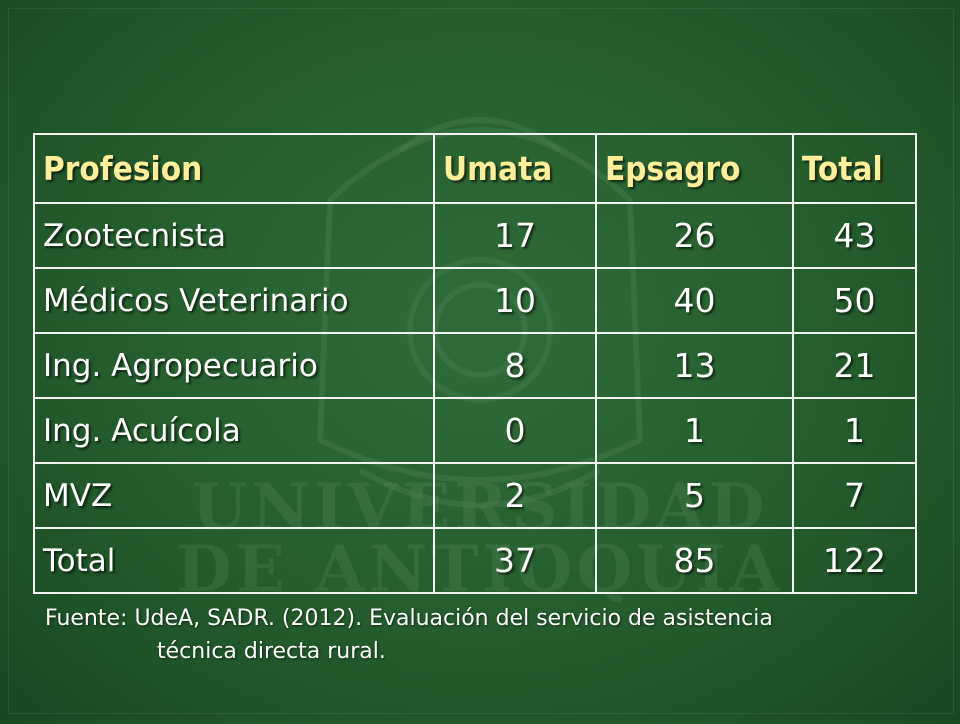 This screenshot has height=724, width=960. Describe the element at coordinates (234, 235) in the screenshot. I see `cell-profesion: Zootecnista` at that location.